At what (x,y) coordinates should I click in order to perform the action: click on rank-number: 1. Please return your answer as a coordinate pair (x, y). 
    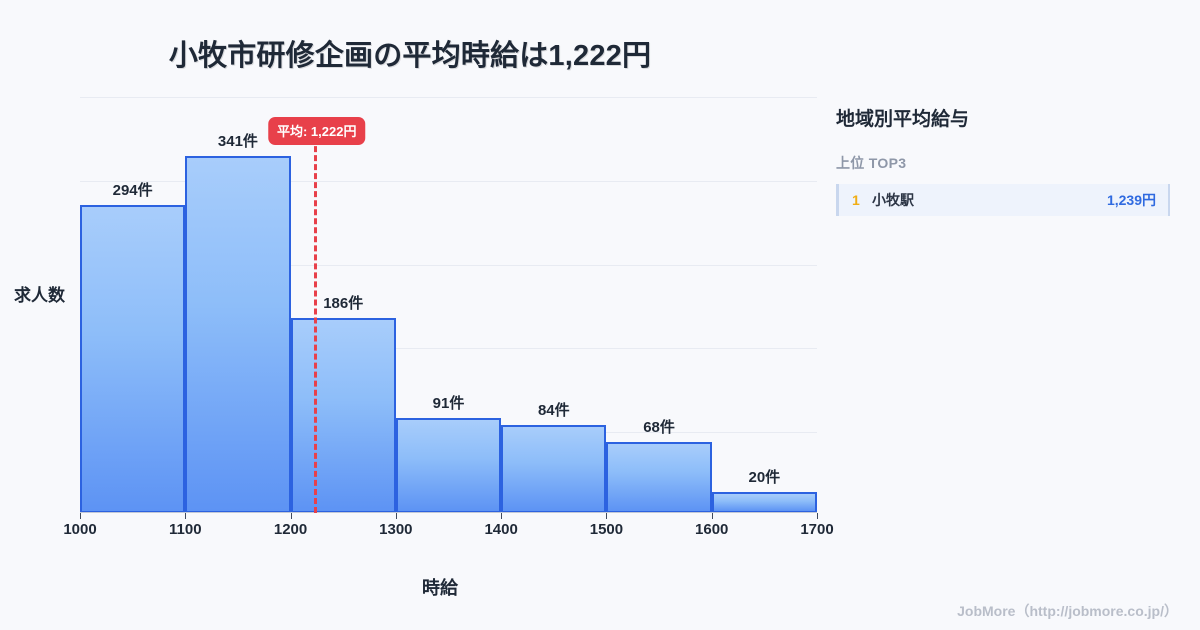
    Looking at the image, I should click on (856, 200).